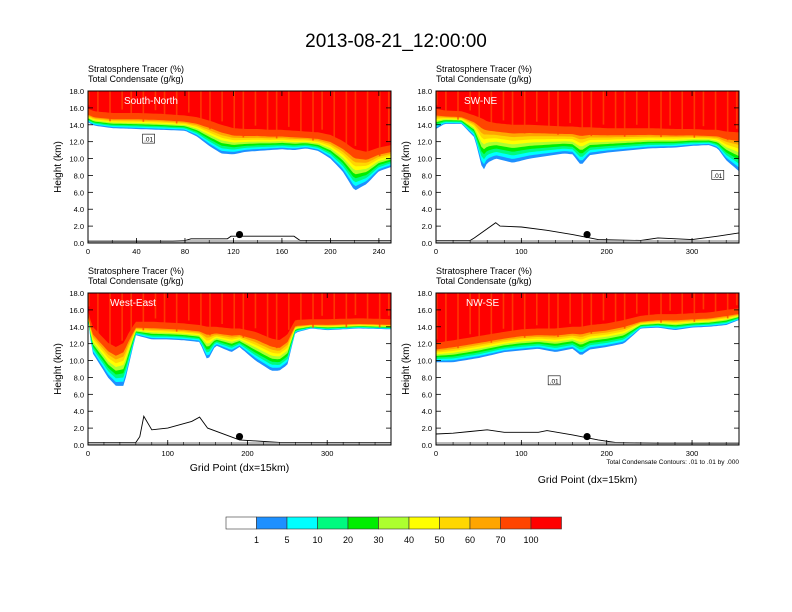 The width and height of the screenshot is (792, 612). I want to click on y-tick-label: 4.0, so click(427, 209).